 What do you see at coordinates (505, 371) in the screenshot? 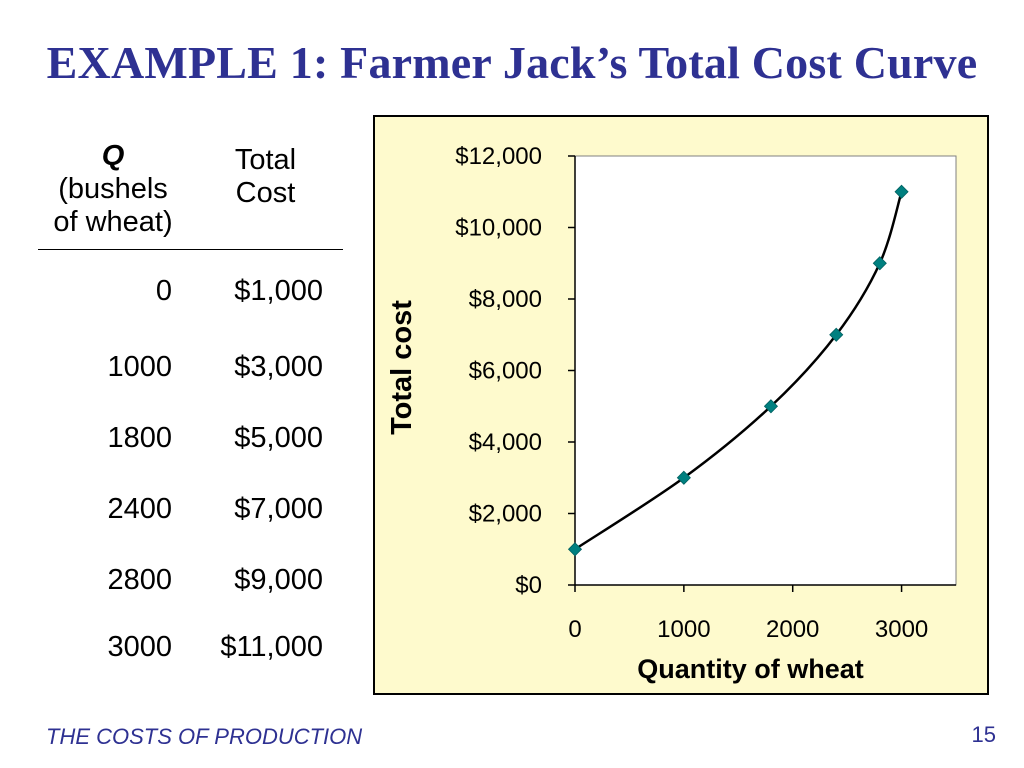
I see `y-tick-label: $6,000` at bounding box center [505, 371].